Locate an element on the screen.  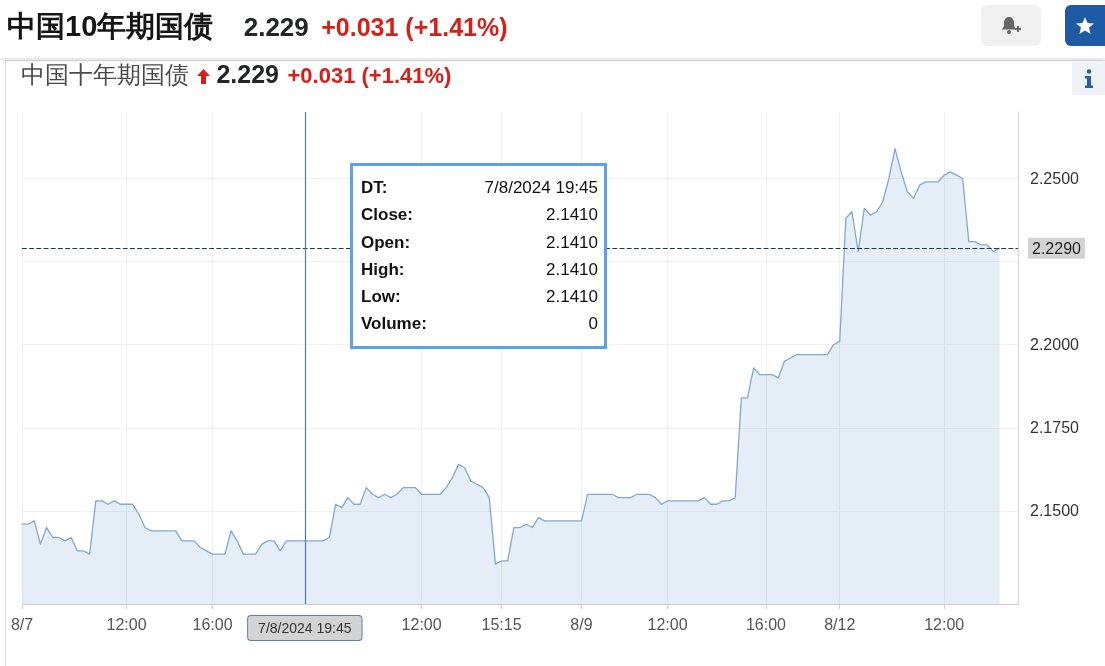
text: DT: 7/8/2024 19:45 is located at coordinates (479, 187).